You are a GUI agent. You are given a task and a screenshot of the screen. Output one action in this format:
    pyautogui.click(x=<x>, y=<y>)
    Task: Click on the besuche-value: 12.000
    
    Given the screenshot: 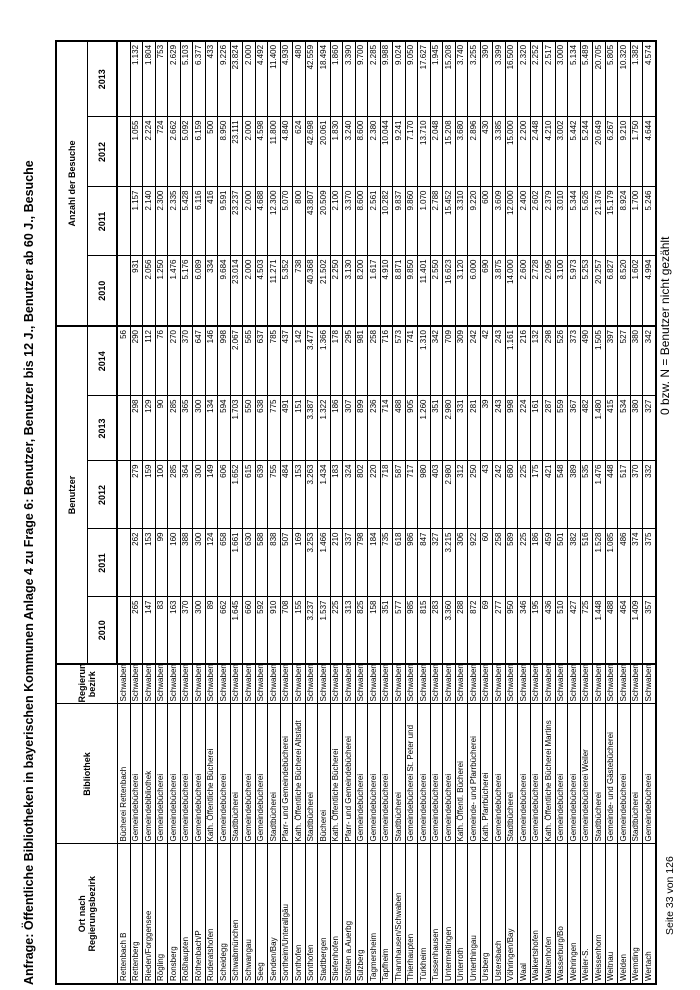 What is the action you would take?
    pyautogui.click(x=511, y=221)
    